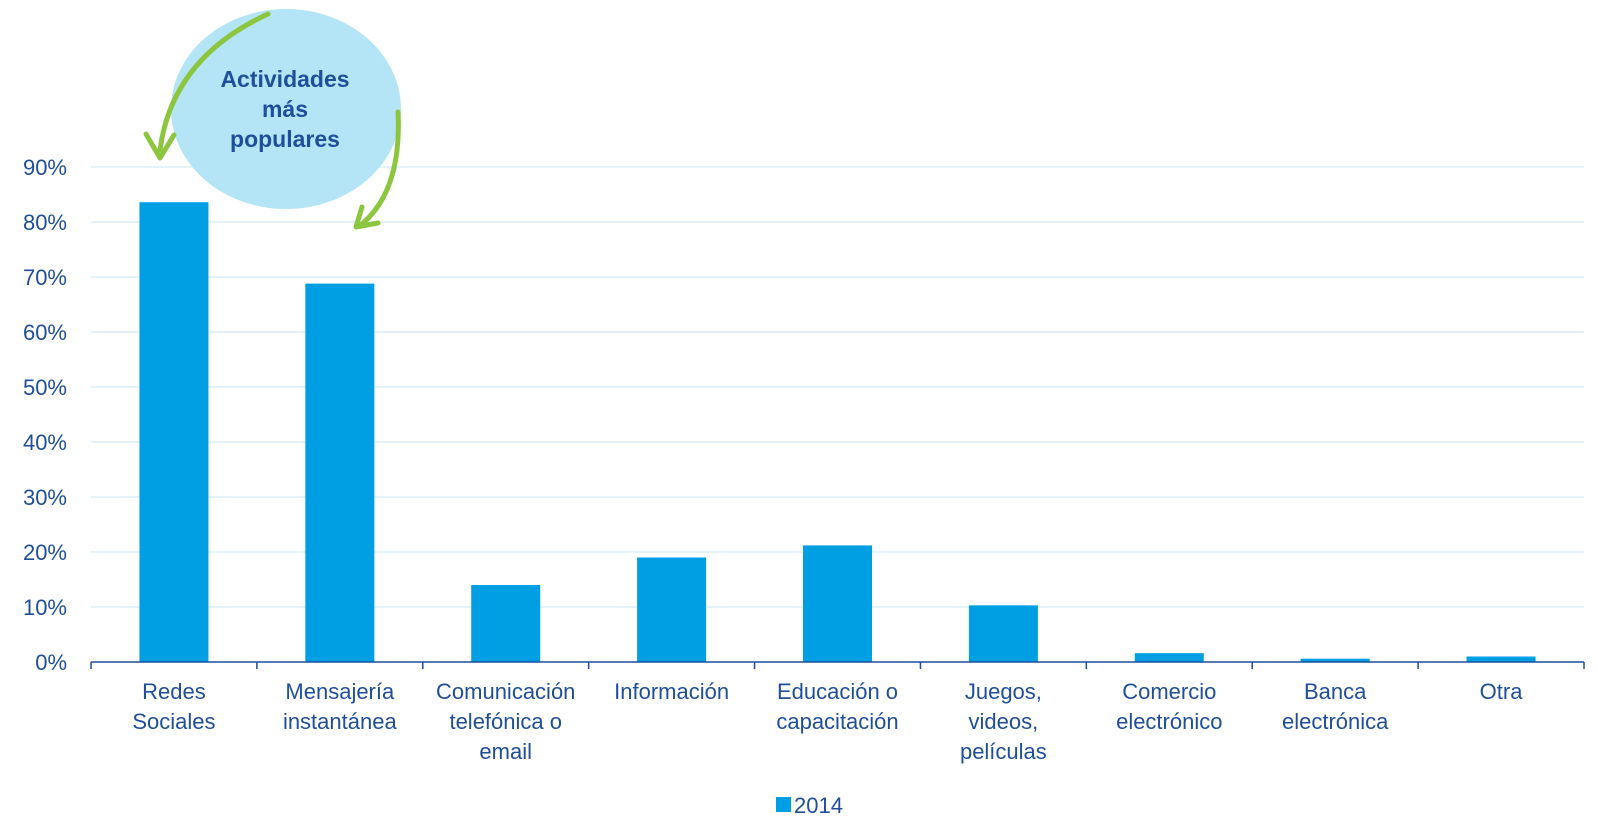 The image size is (1598, 830). I want to click on y-tick-label: 60%, so click(45, 332).